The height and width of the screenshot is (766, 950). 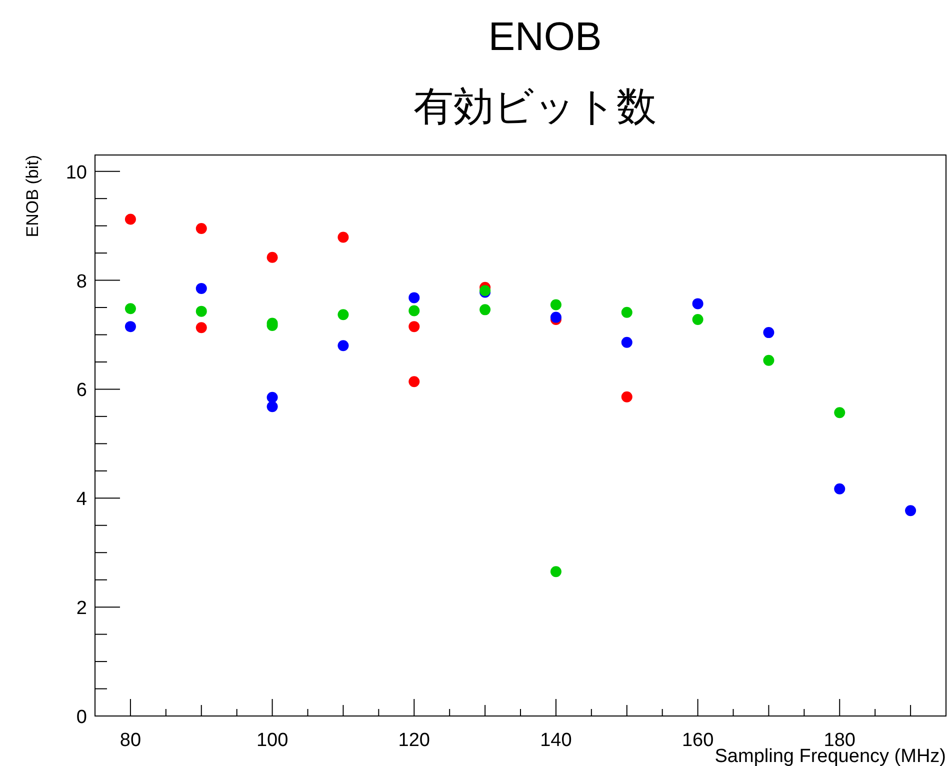 I want to click on y-tick-label: 2, so click(x=81, y=609).